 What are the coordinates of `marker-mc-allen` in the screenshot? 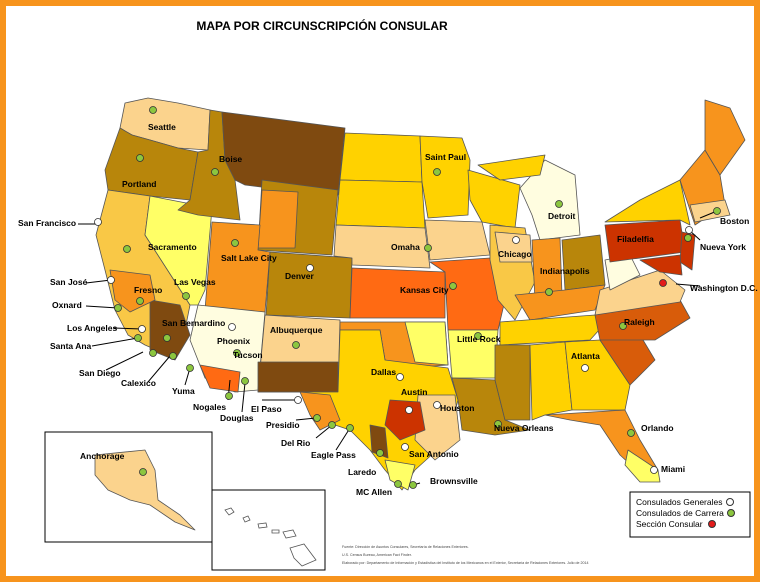 It's located at (398, 484).